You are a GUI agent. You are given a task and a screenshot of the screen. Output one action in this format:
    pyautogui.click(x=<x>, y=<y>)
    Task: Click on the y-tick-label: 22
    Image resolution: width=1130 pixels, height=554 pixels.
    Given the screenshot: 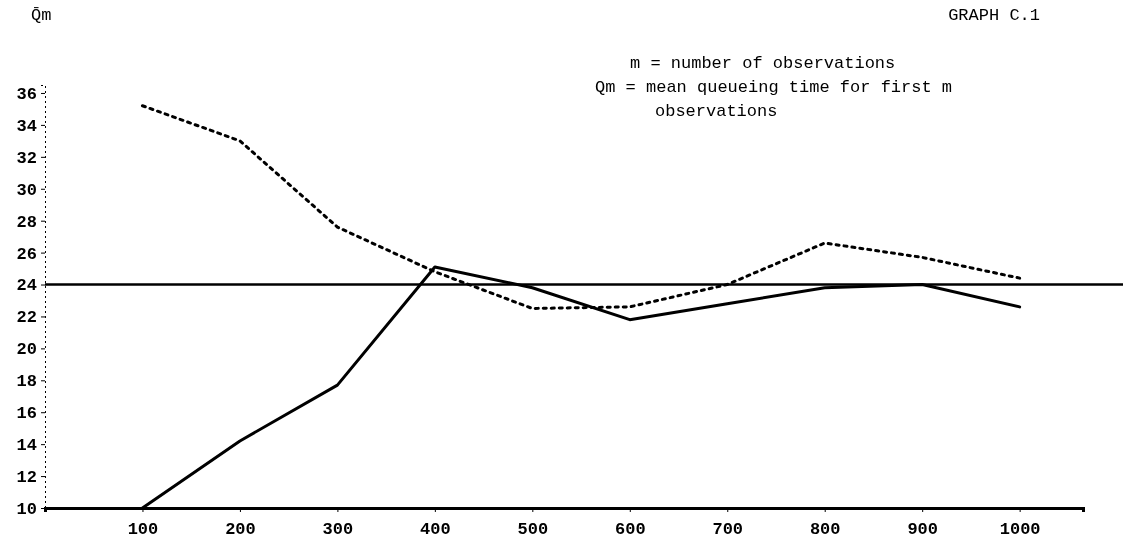 What is the action you would take?
    pyautogui.click(x=26, y=318)
    